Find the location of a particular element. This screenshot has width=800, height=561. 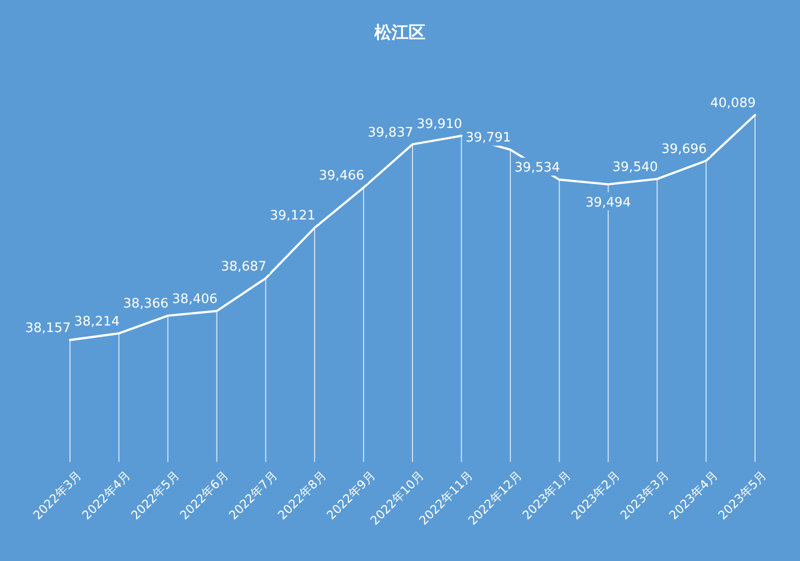

data-label: 39,121 is located at coordinates (293, 216).